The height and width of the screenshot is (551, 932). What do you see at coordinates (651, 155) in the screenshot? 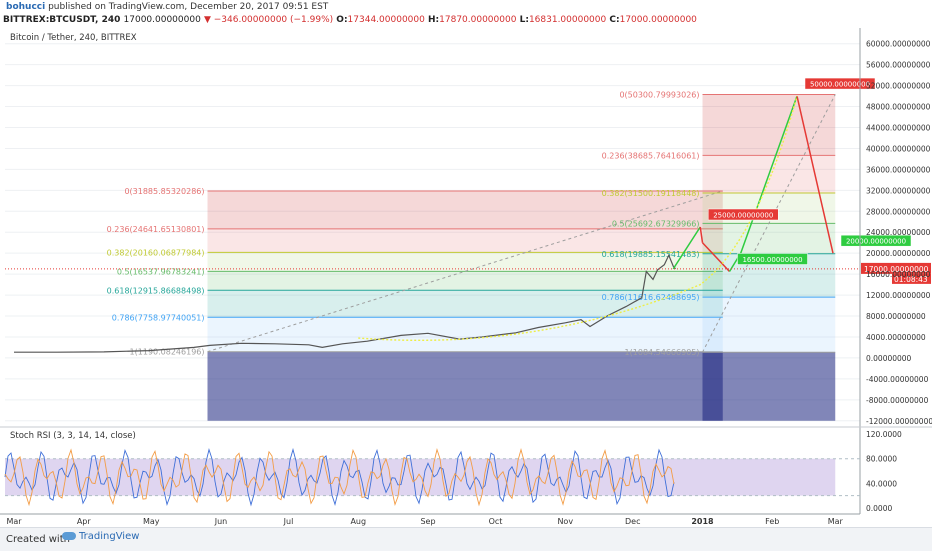
I see `fib-level-label: 0.236(38685.76416061)` at bounding box center [651, 155].